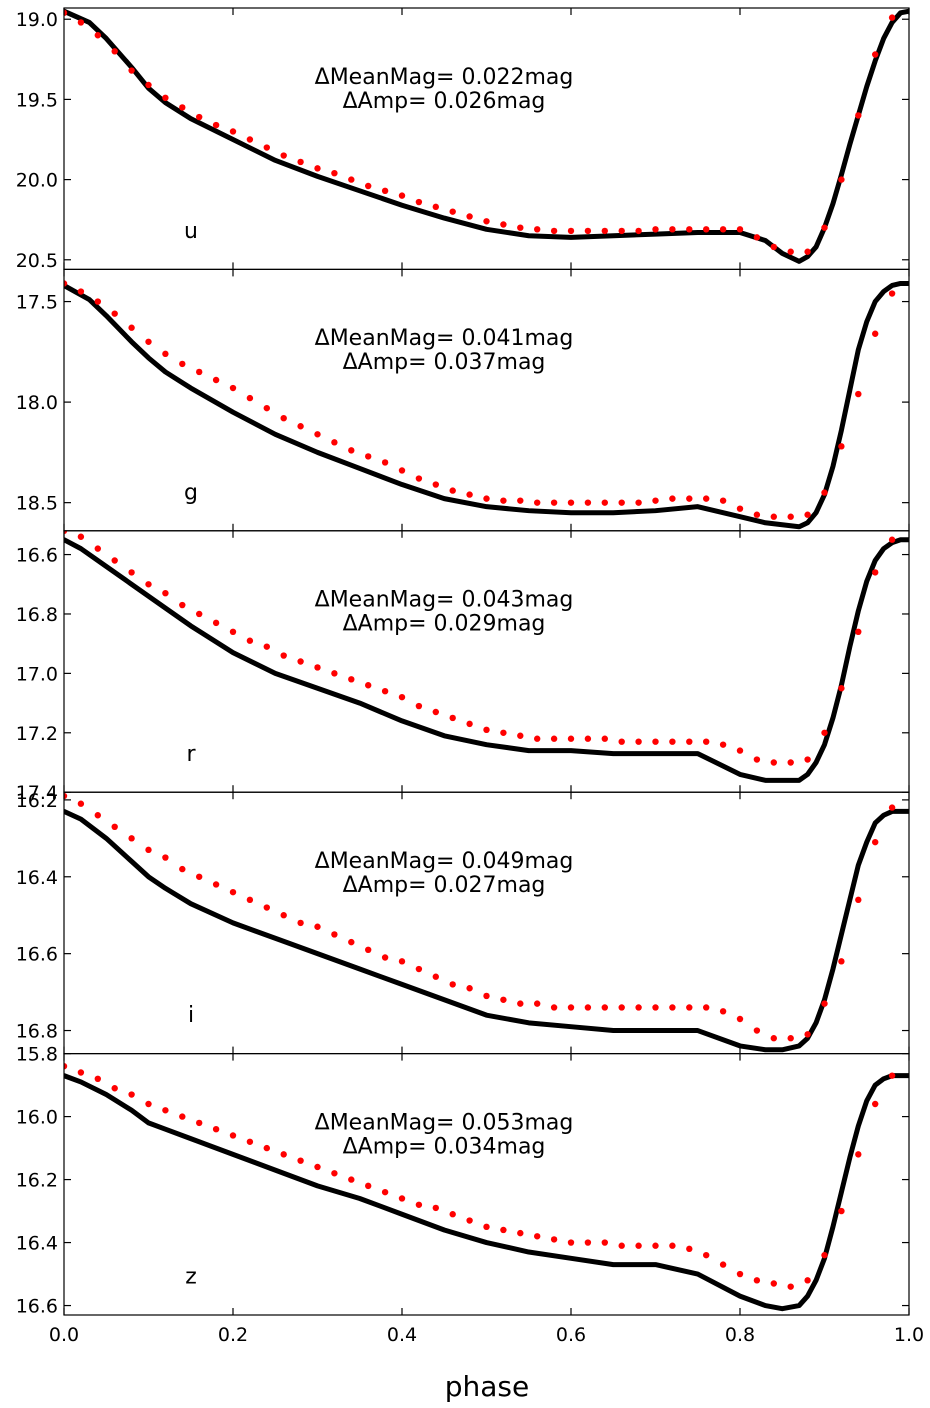 The height and width of the screenshot is (1408, 930). I want to click on delta-mean-mag-label: ΔMeanMag= 0.041mag, so click(444, 338).